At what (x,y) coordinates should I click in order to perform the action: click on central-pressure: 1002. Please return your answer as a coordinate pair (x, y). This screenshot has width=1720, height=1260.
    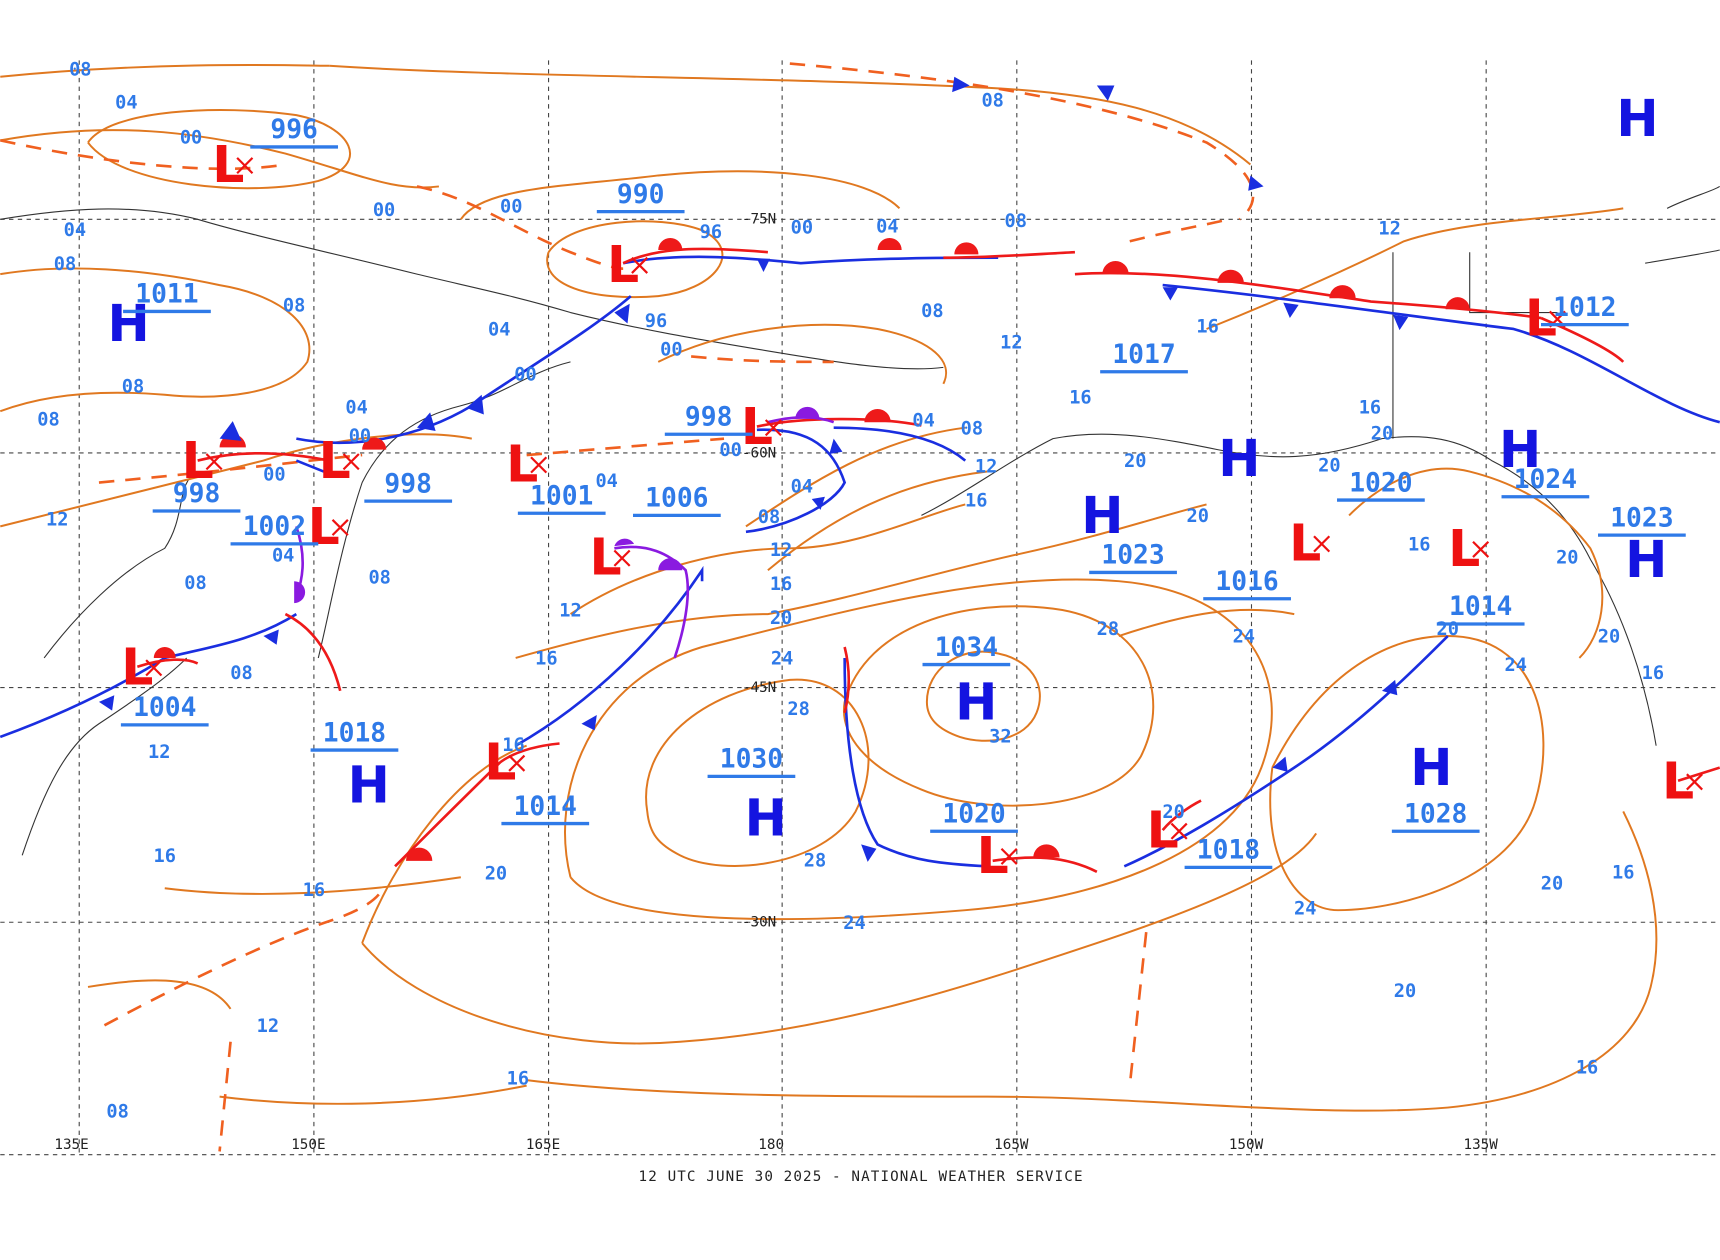
    Looking at the image, I should click on (274, 527).